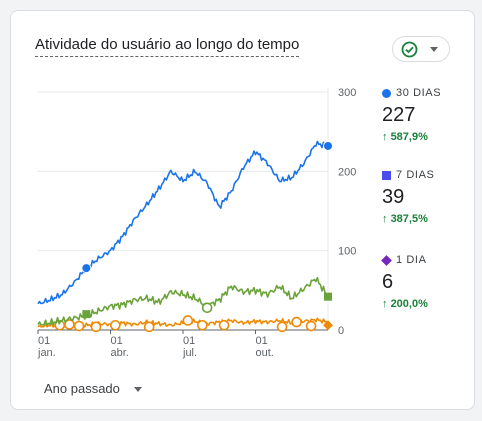 The height and width of the screenshot is (421, 482). What do you see at coordinates (341, 331) in the screenshot?
I see `y-tick-label: 0` at bounding box center [341, 331].